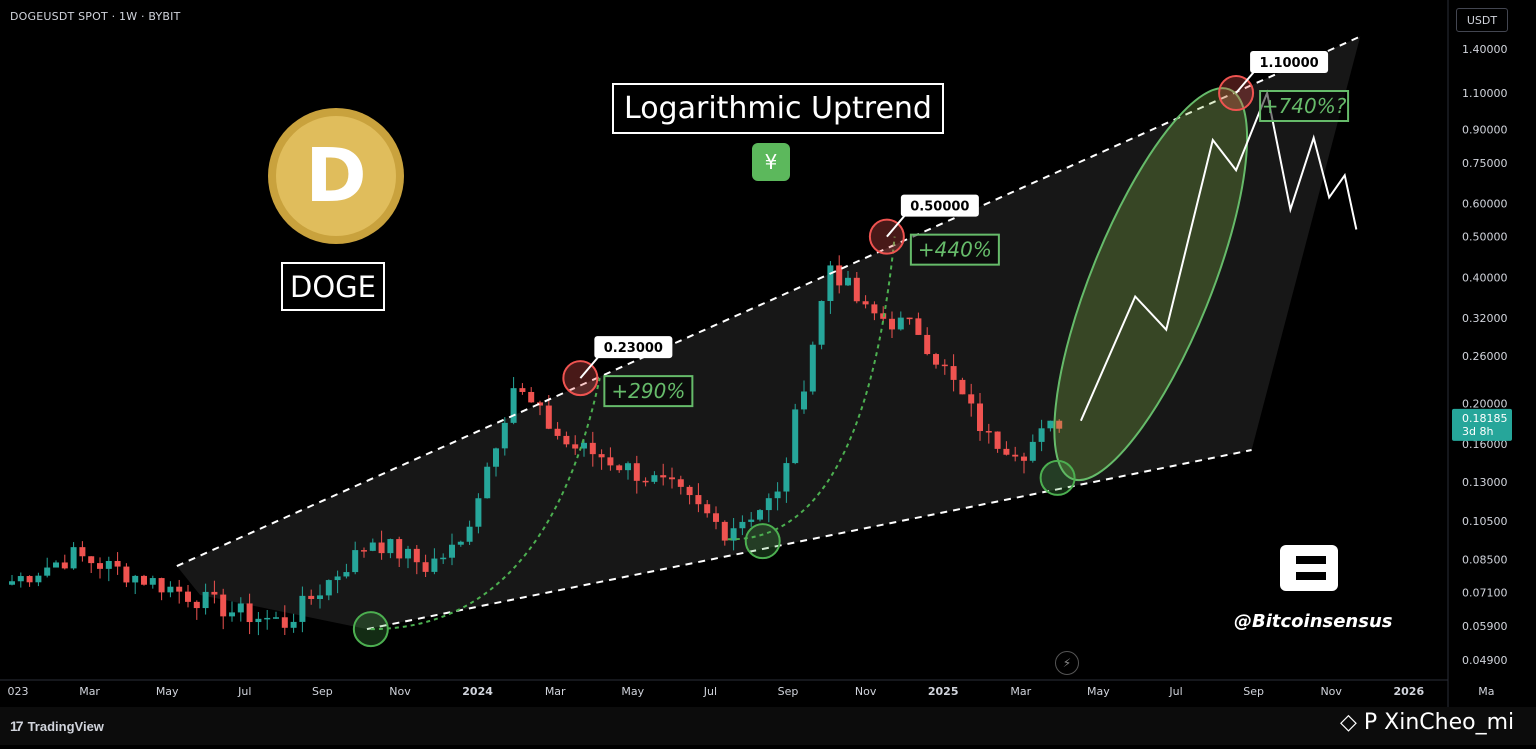  Describe the element at coordinates (943, 691) in the screenshot. I see `x-tick-label: 2025` at that location.